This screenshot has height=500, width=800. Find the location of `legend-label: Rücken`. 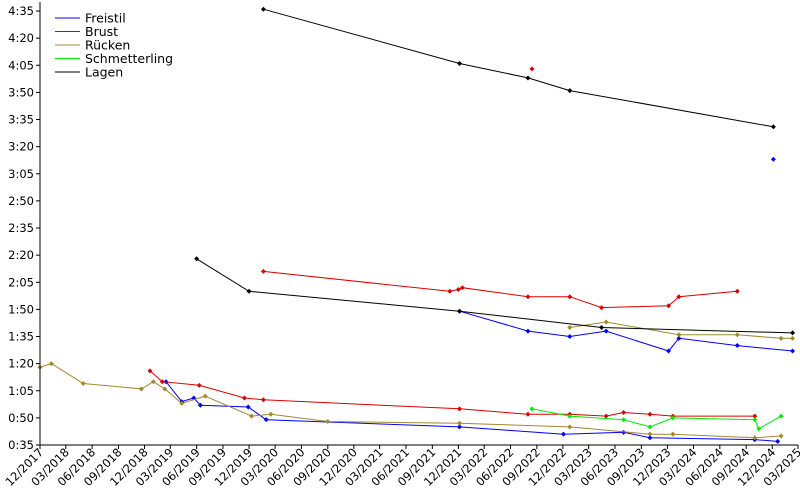

legend-label: Rücken is located at coordinates (107, 45).